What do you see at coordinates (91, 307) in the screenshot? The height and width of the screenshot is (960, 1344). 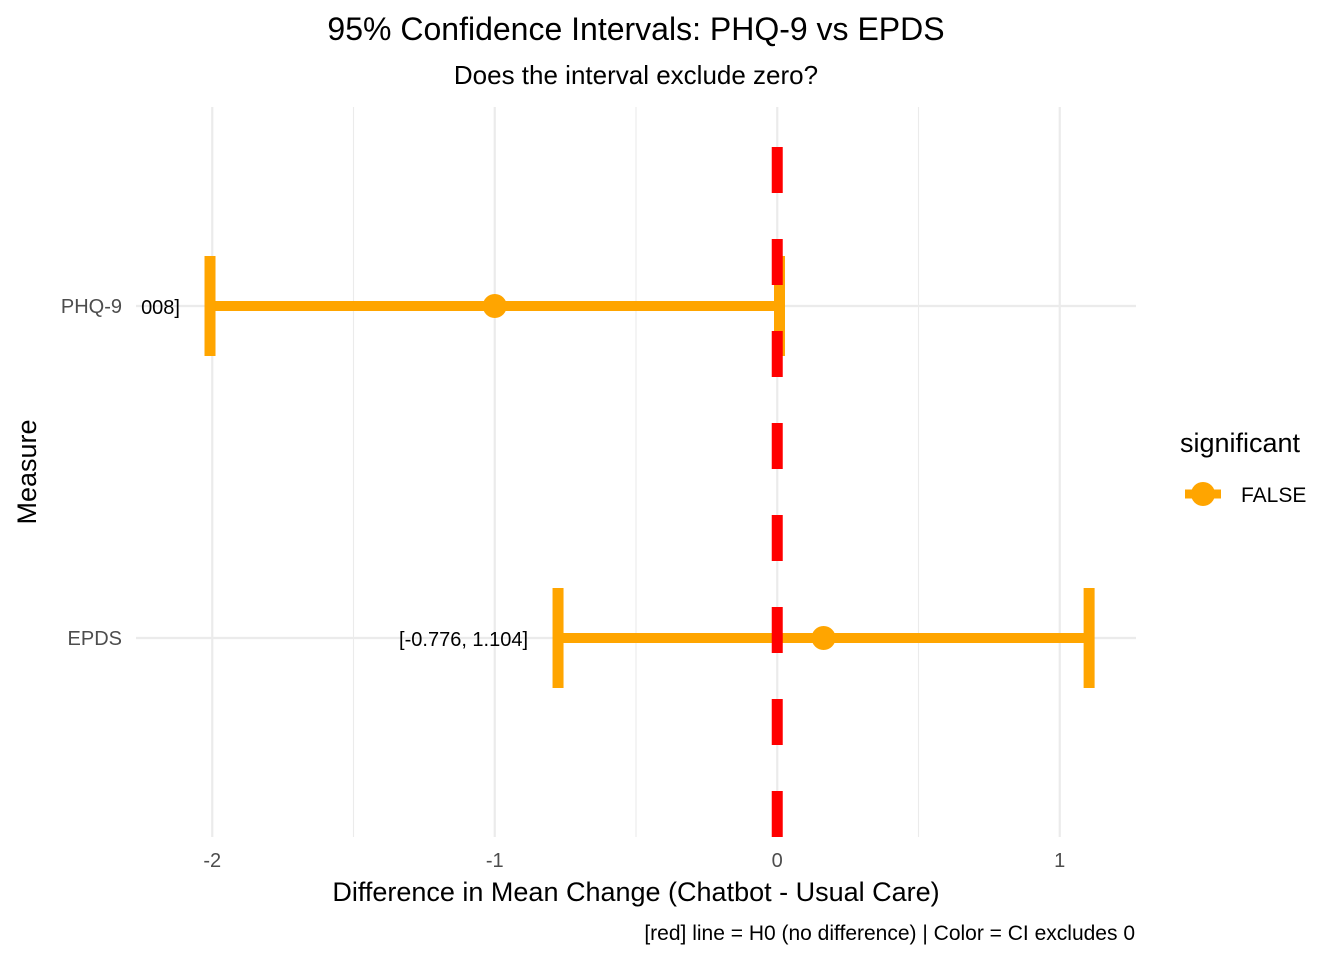 I see `y-tick-label: PHQ-9` at bounding box center [91, 307].